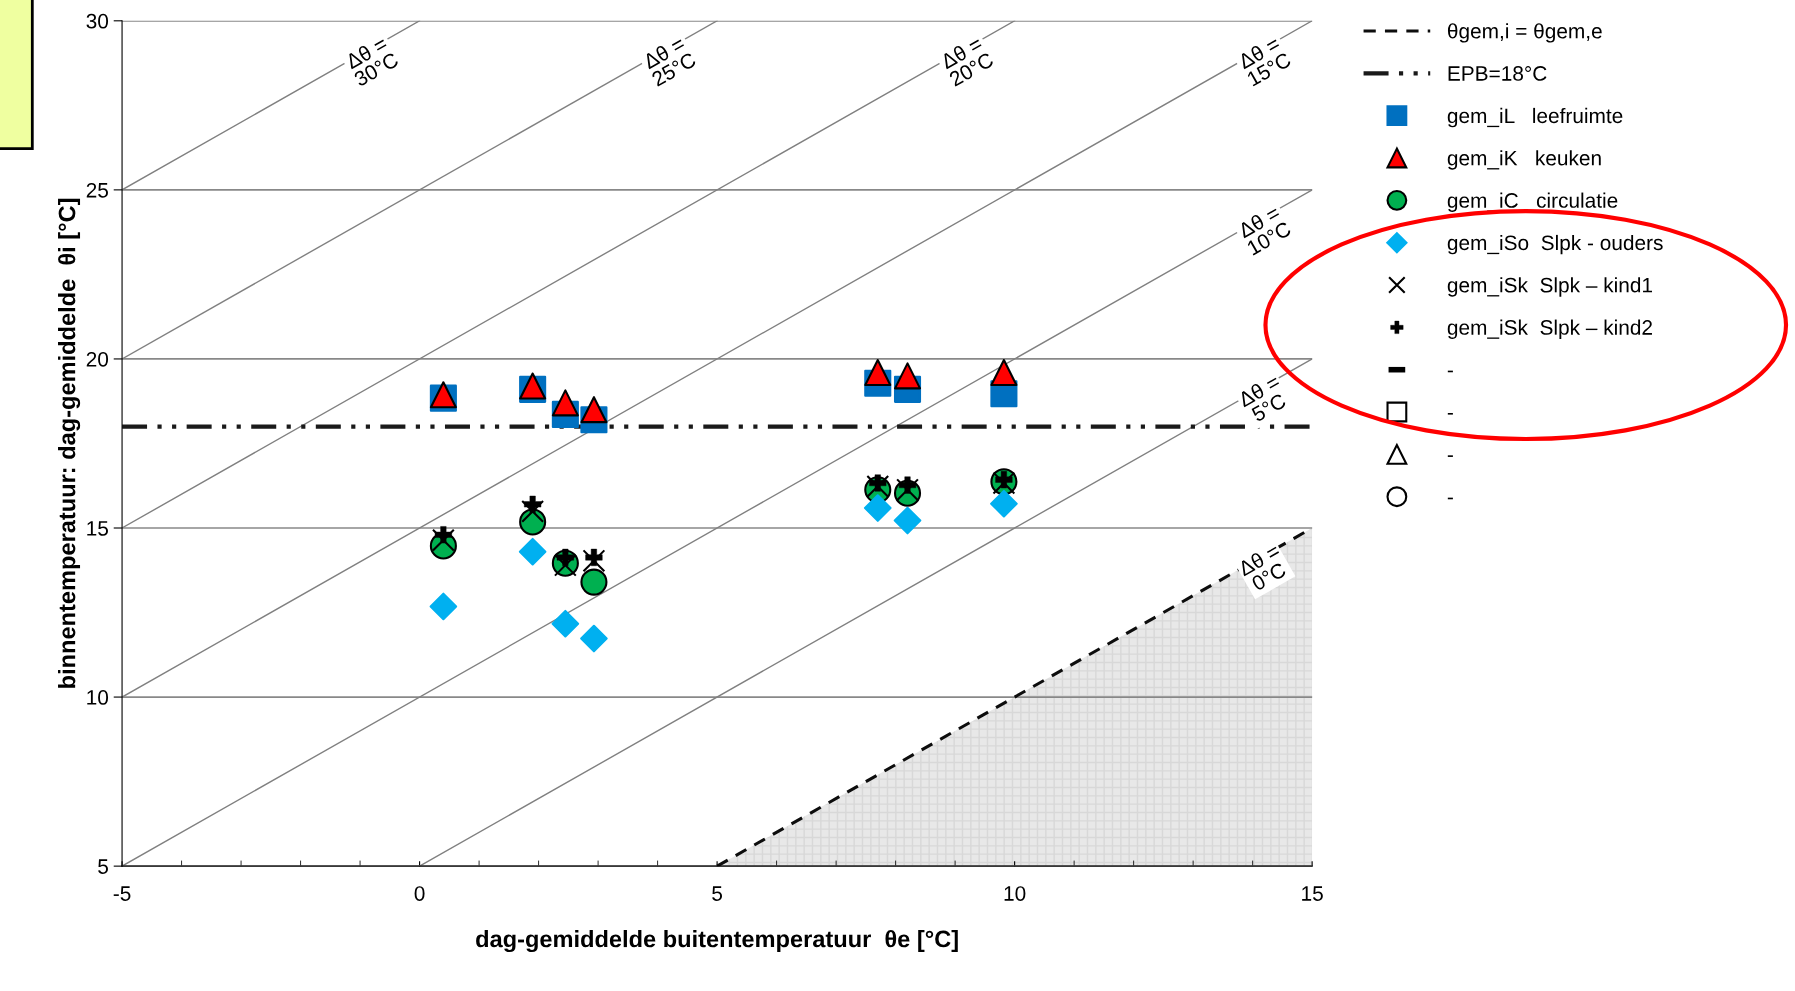 The height and width of the screenshot is (991, 1795). Describe the element at coordinates (717, 941) in the screenshot. I see `x-axis-title: dag-gemiddelde buitentemperatuur θe [°C]` at that location.